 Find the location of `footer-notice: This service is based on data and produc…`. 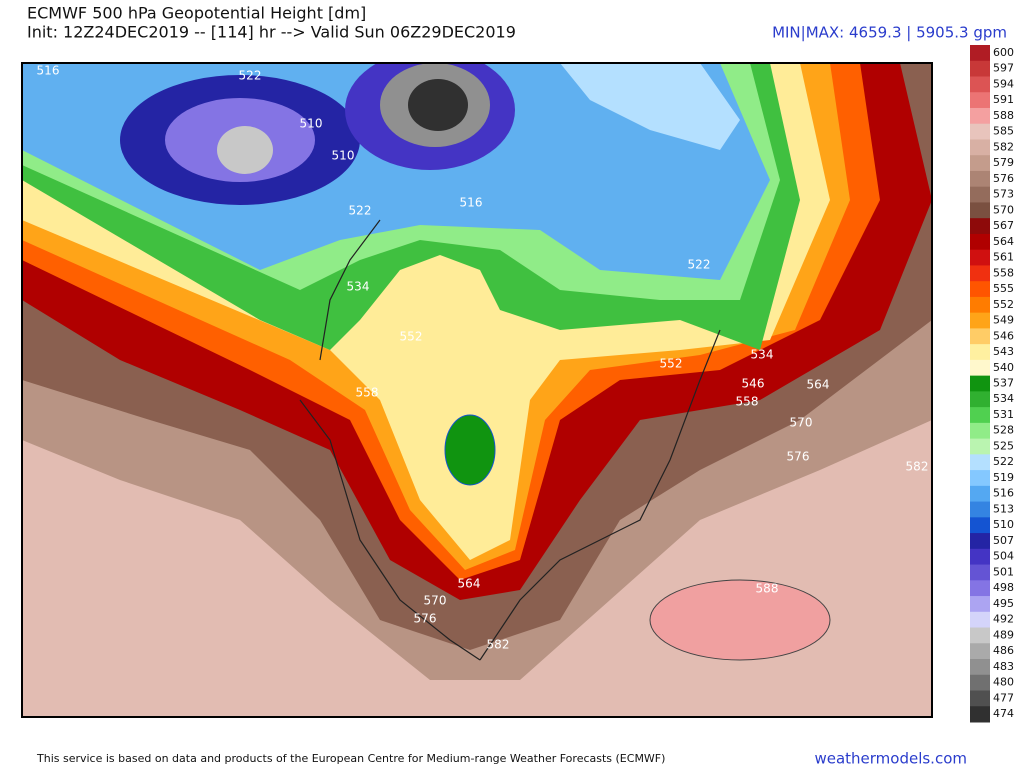

footer-notice: This service is based on data and produc… is located at coordinates (350, 758).